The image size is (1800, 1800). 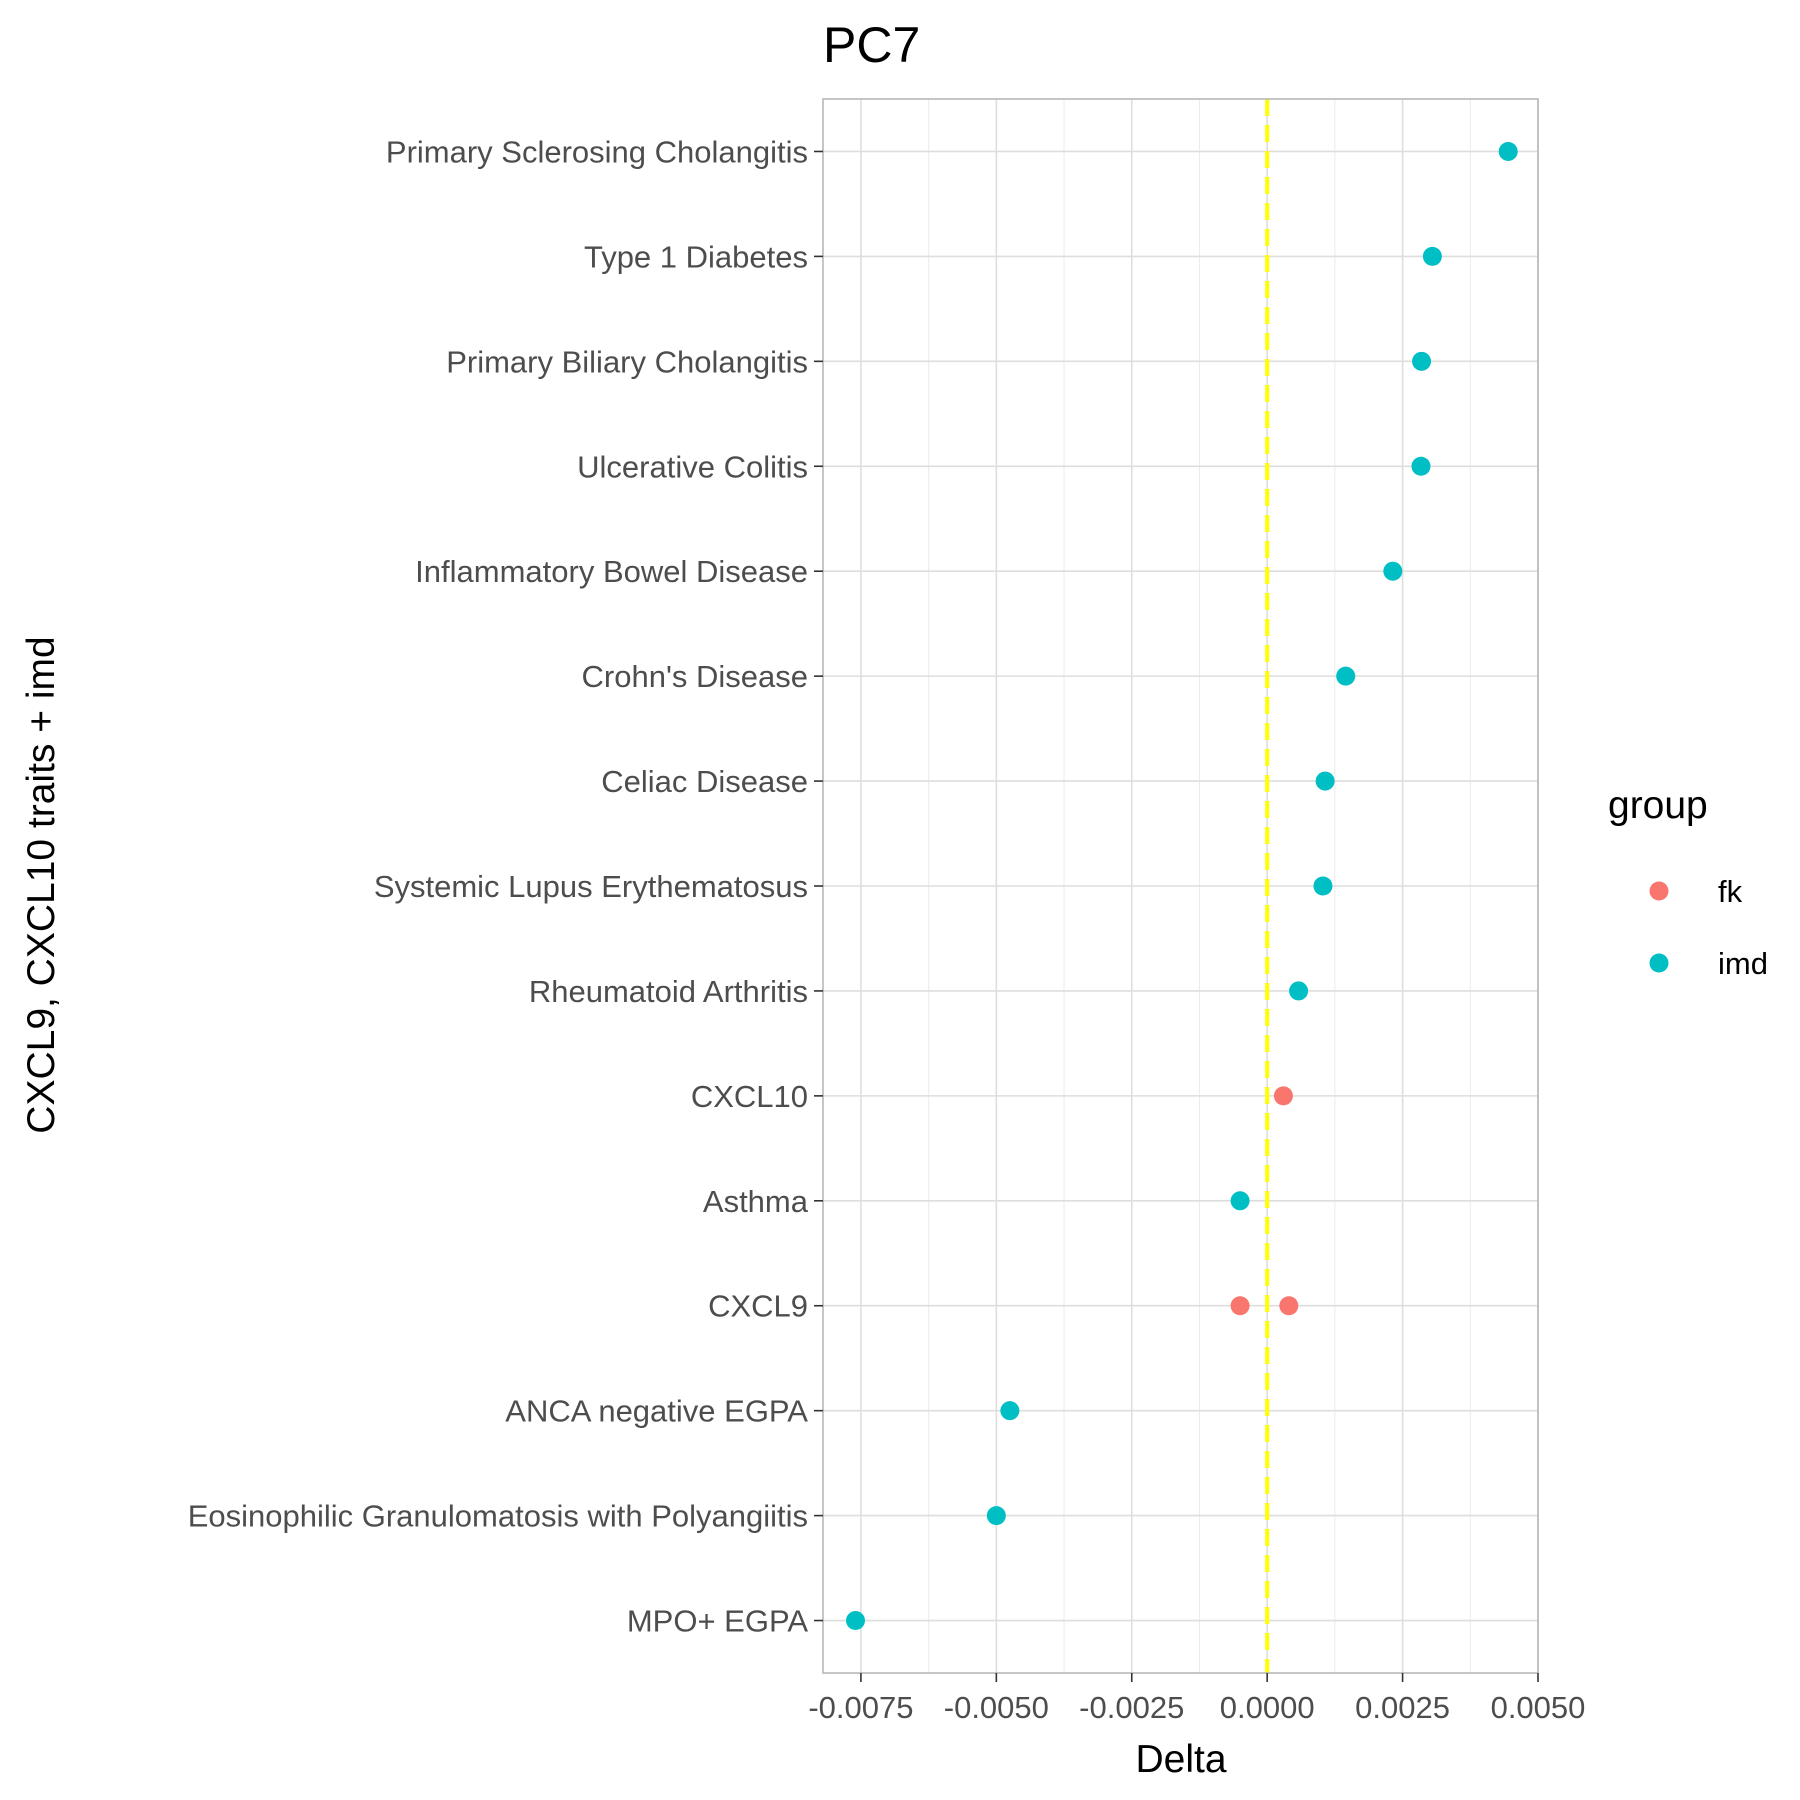 I want to click on y-tick-label: Rheumatoid Arthritis, so click(x=668, y=991).